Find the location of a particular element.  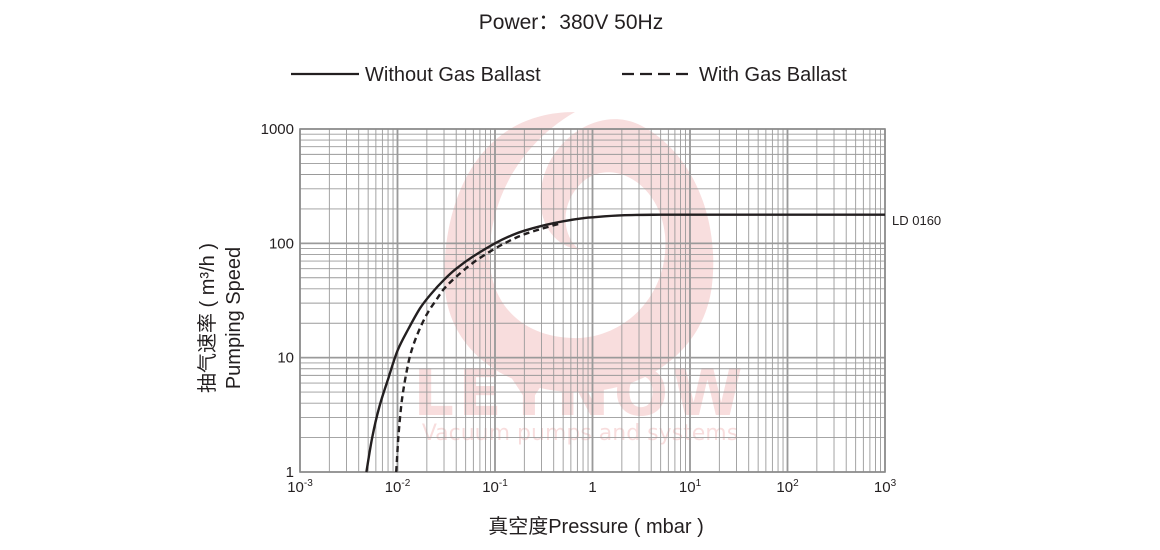

series-with-gas-ballast-line is located at coordinates (477, 347).